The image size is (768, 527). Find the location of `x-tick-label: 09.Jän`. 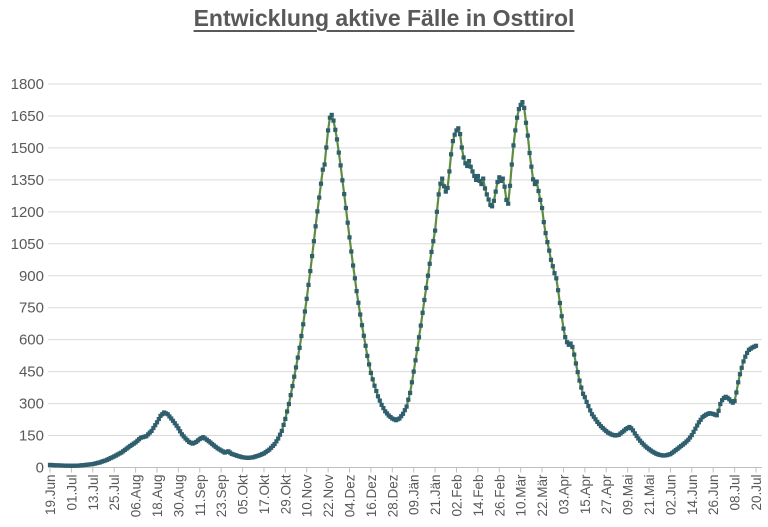

x-tick-label: 09.Jän is located at coordinates (414, 495).